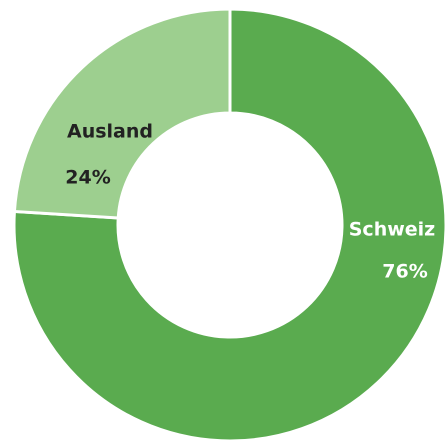  I want to click on slice-label: Schweiz, so click(392, 230).